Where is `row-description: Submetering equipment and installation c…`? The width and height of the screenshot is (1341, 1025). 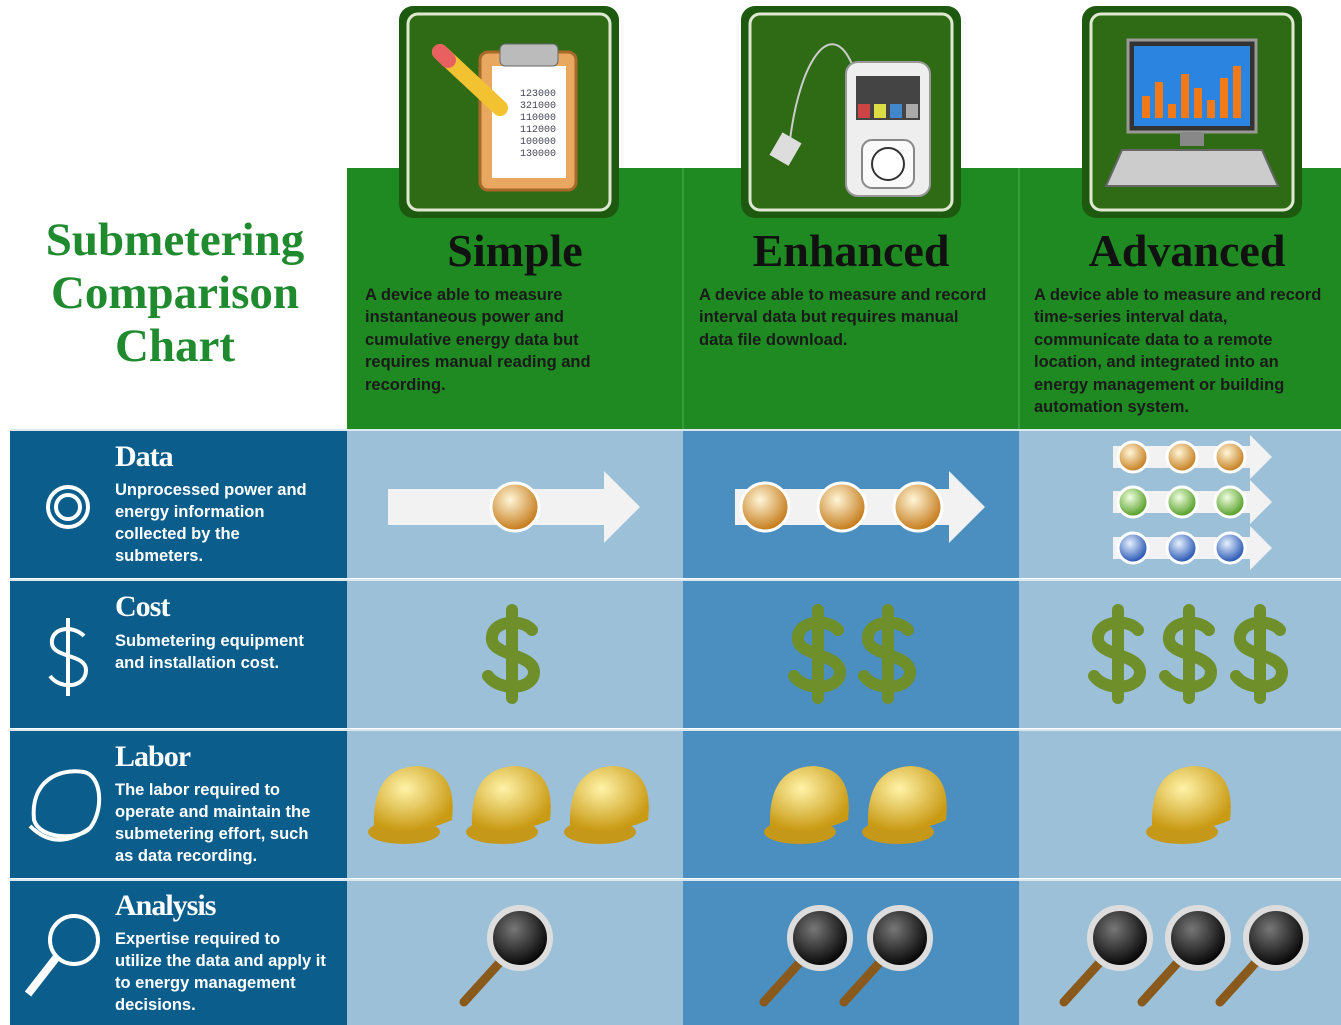 row-description: Submetering equipment and installation c… is located at coordinates (209, 652).